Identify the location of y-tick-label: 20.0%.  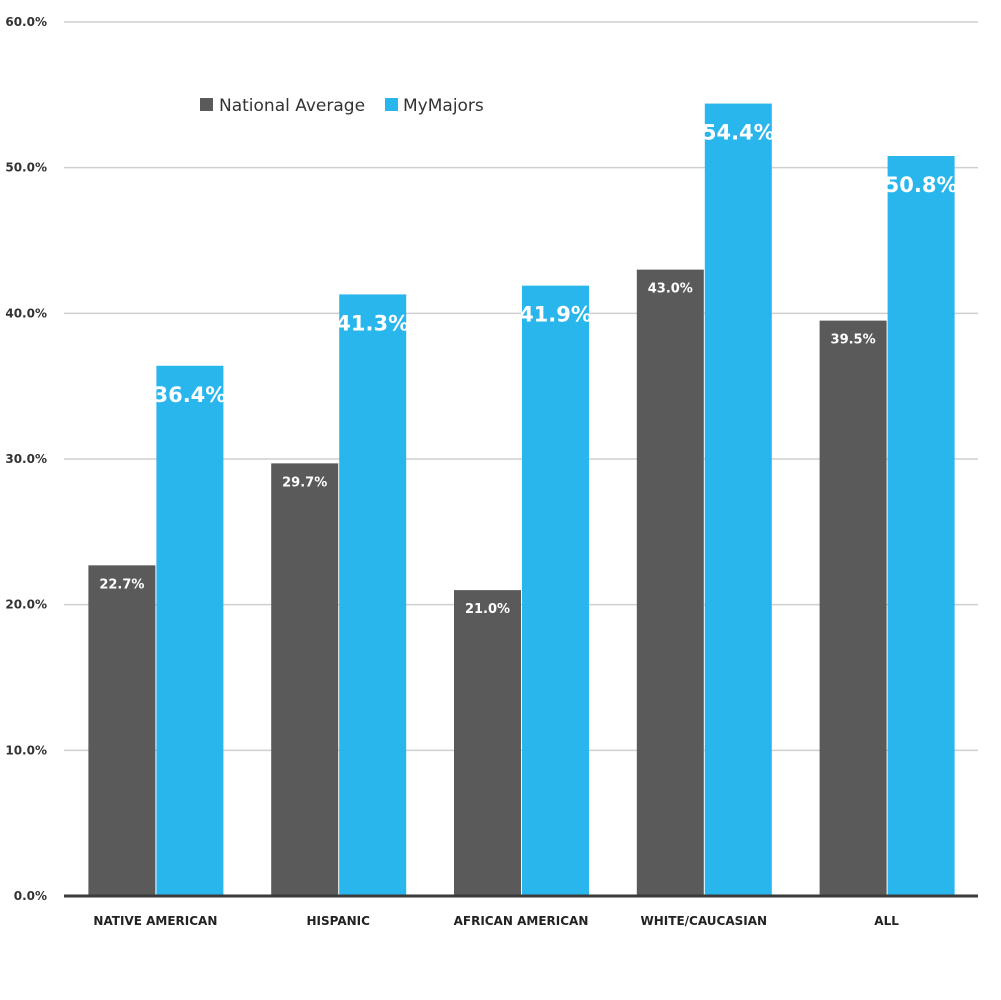
(26, 605).